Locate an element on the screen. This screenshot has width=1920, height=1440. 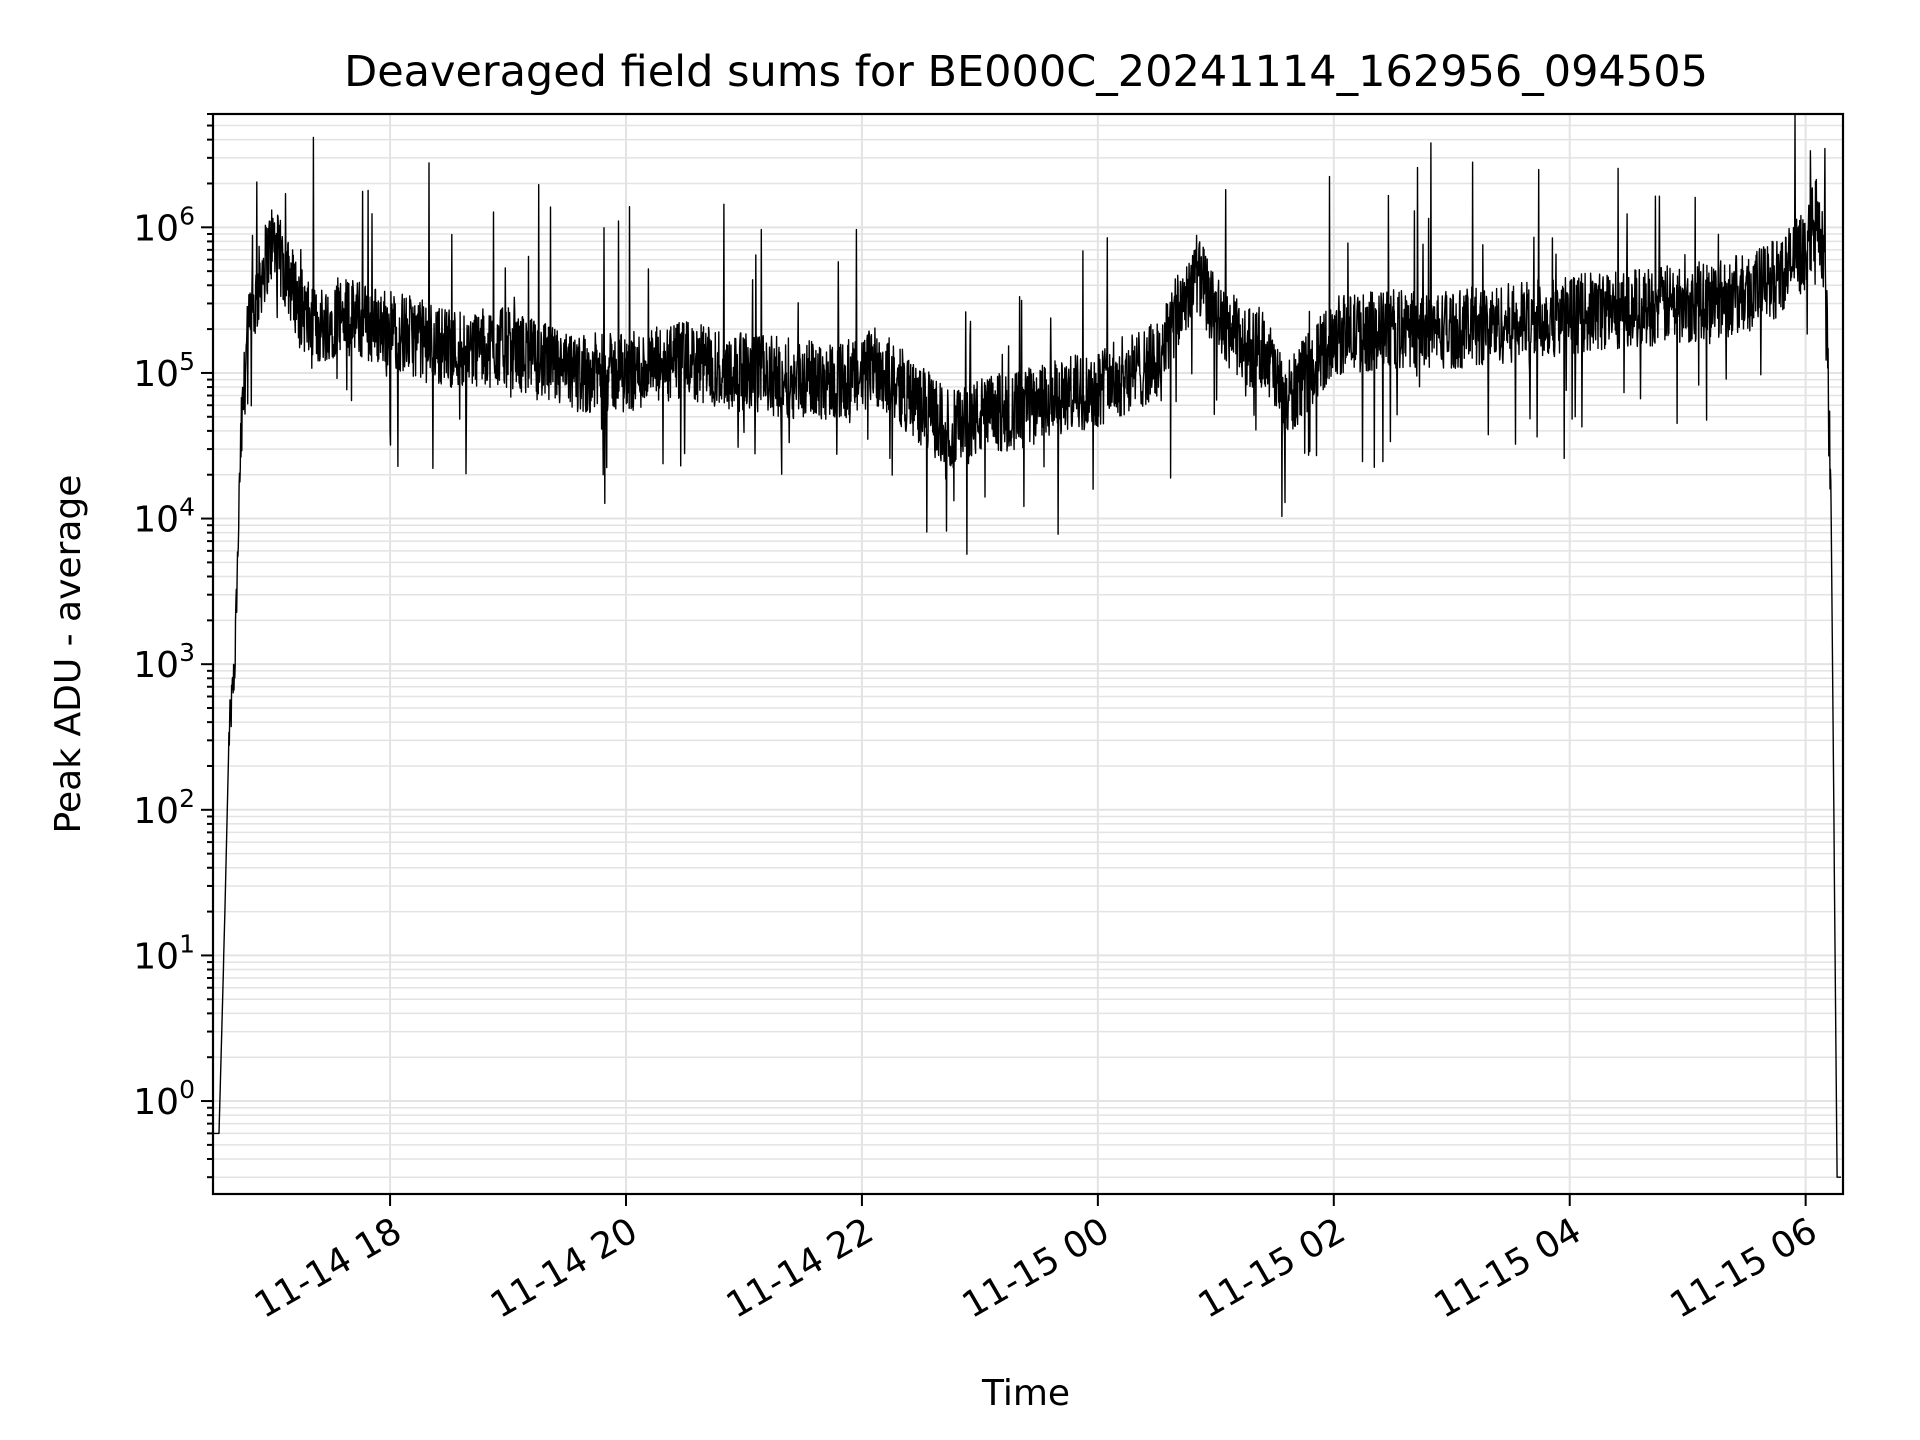
y-axis-label: Peak ADU - average is located at coordinates (68, 654).